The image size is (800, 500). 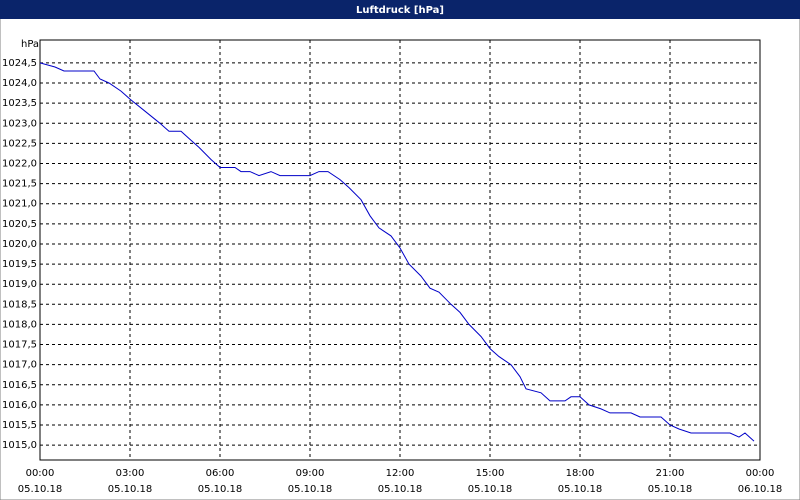 What do you see at coordinates (19, 304) in the screenshot?
I see `y-tick-label: 1018,5` at bounding box center [19, 304].